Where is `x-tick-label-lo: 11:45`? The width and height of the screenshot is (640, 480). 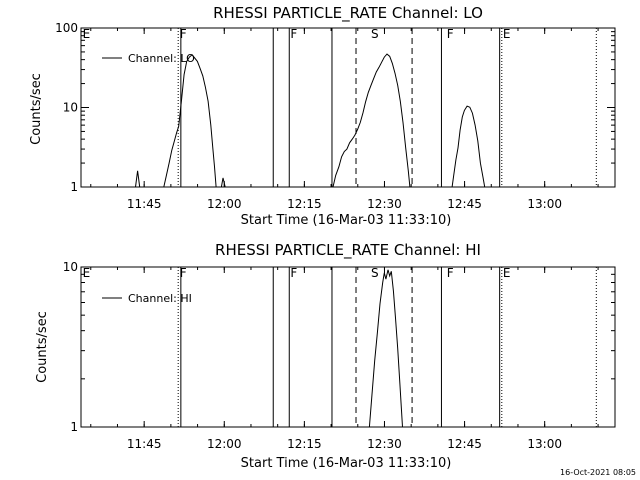 x-tick-label-lo: 11:45 is located at coordinates (144, 204).